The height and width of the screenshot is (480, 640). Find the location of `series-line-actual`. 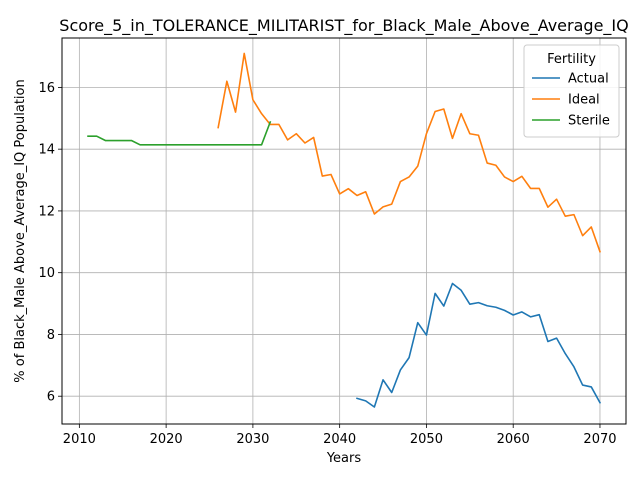

series-line-actual is located at coordinates (479, 345).